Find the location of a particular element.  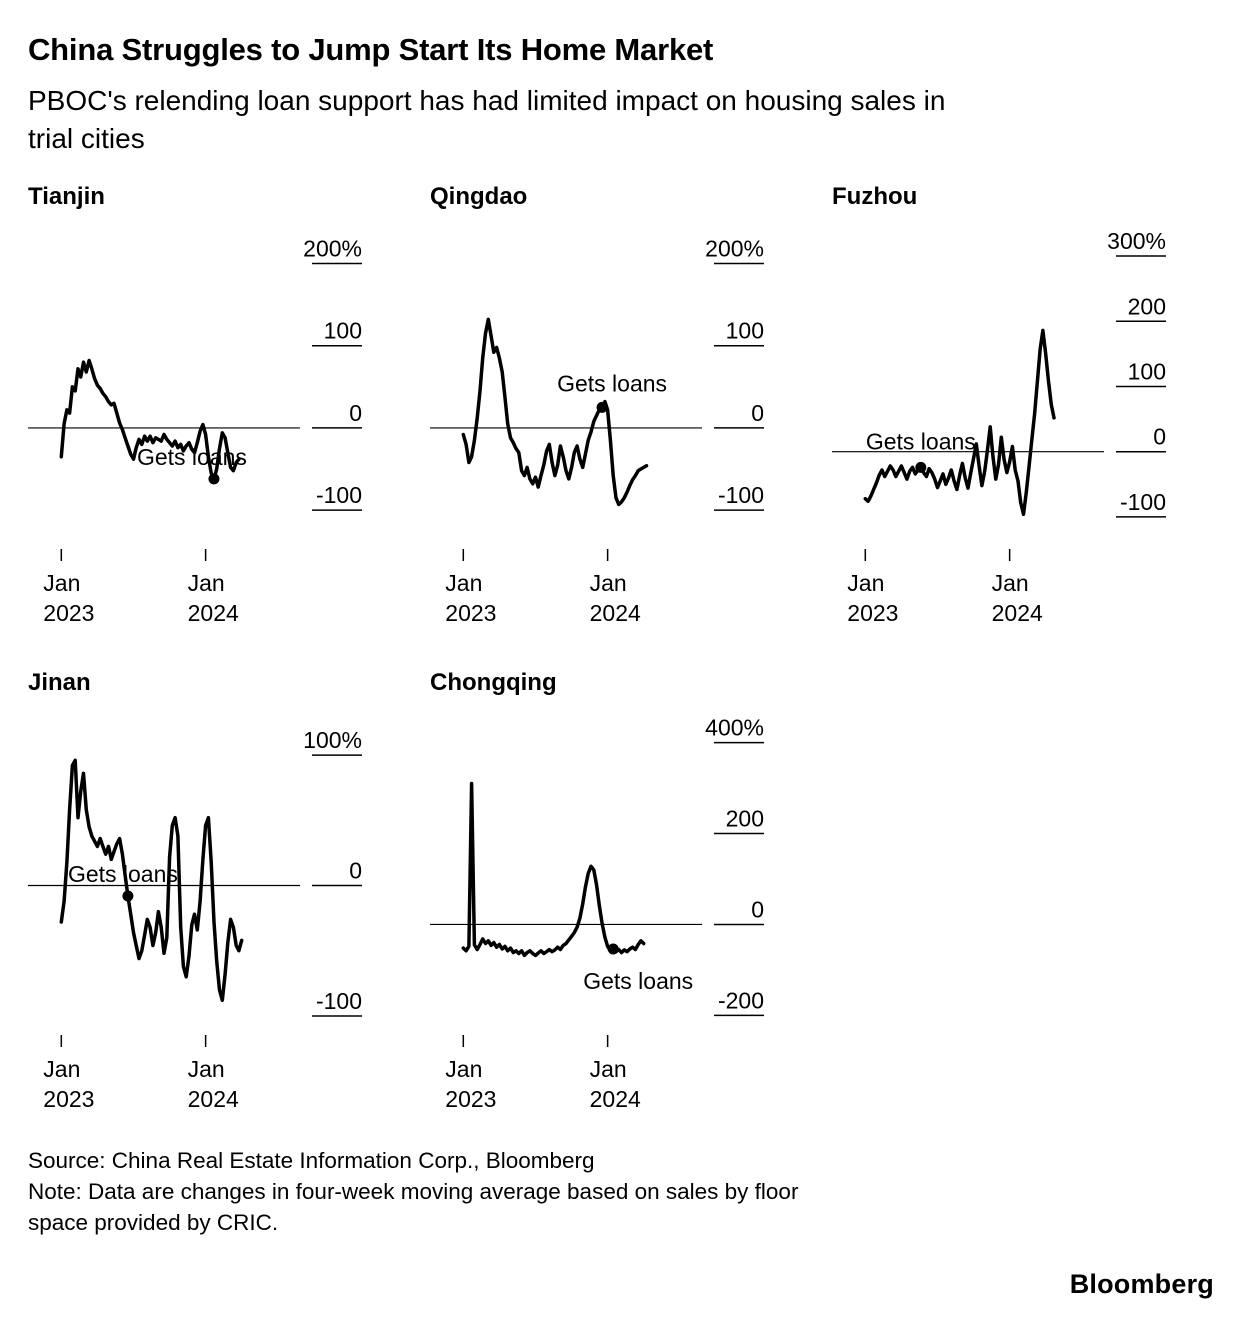

svg-text: 100% is located at coordinates (332, 740).